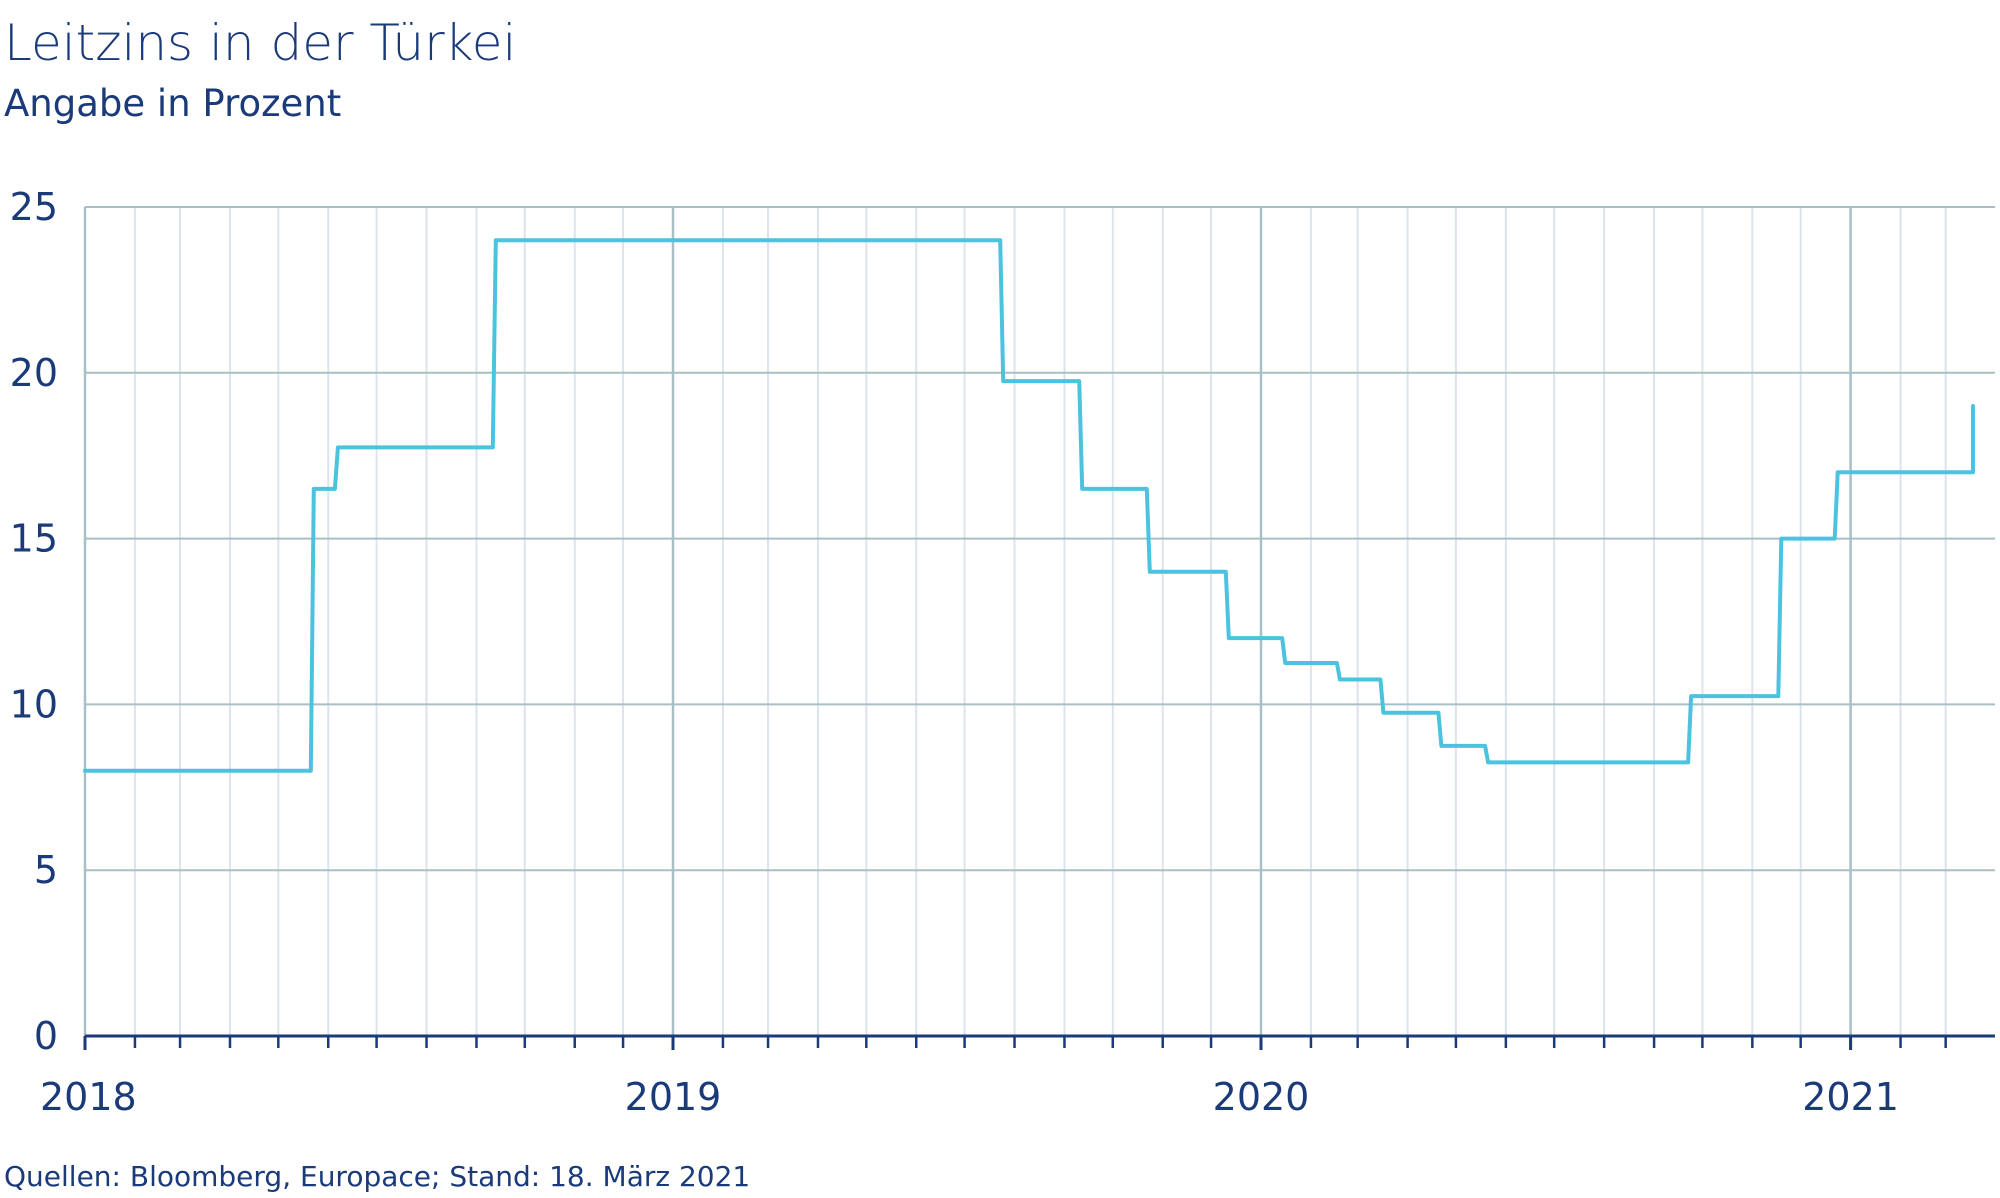  What do you see at coordinates (1850, 1097) in the screenshot?
I see `x-tick-label: 2021` at bounding box center [1850, 1097].